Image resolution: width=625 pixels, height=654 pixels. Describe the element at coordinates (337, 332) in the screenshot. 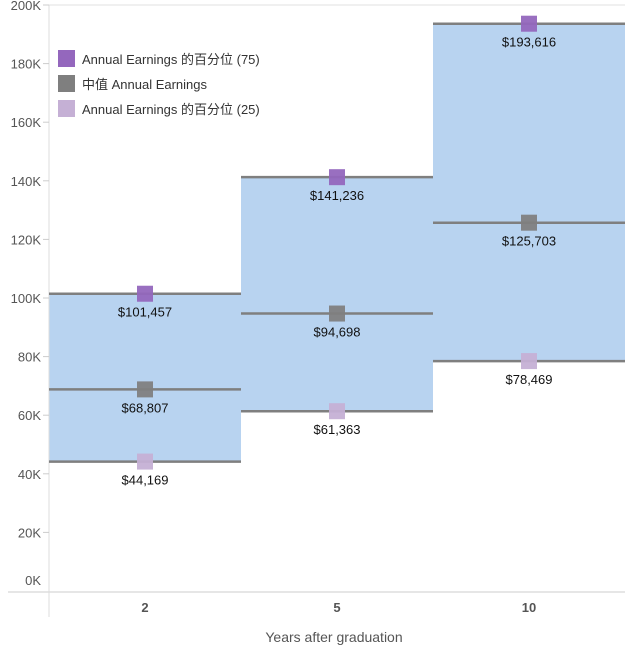

I see `data-label: $94,698` at that location.